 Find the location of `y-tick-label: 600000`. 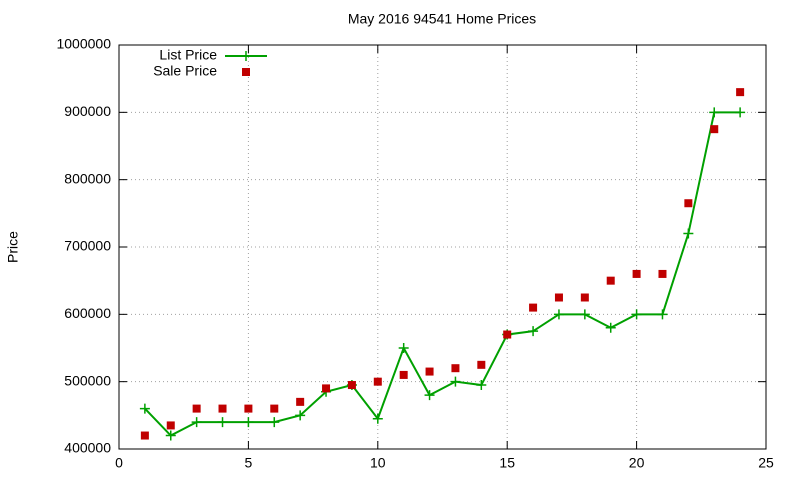

y-tick-label: 600000 is located at coordinates (87, 313).